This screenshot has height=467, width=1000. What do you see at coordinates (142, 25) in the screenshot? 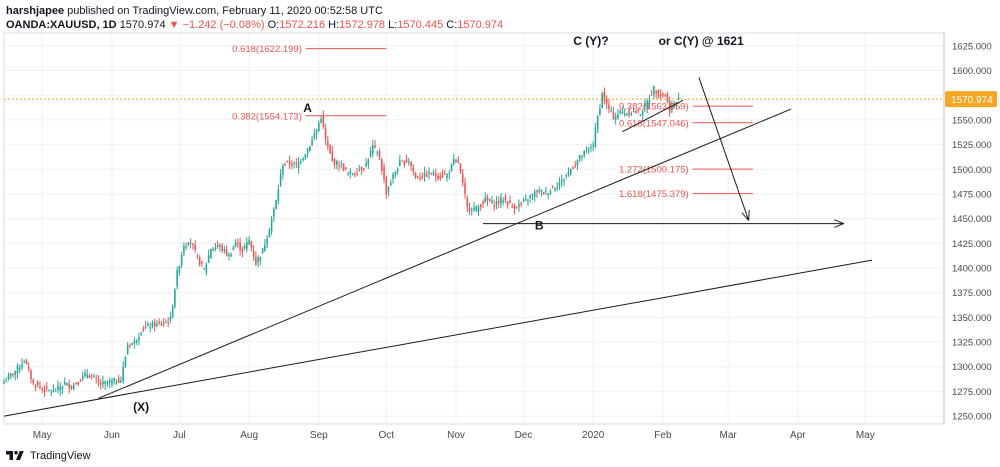
I see `last-price: 1570.974` at bounding box center [142, 25].